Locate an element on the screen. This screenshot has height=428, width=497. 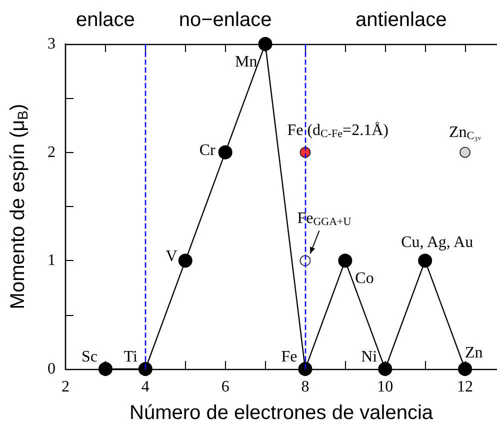
y-axis-title: Momento de espín (μB) is located at coordinates (18, 207).